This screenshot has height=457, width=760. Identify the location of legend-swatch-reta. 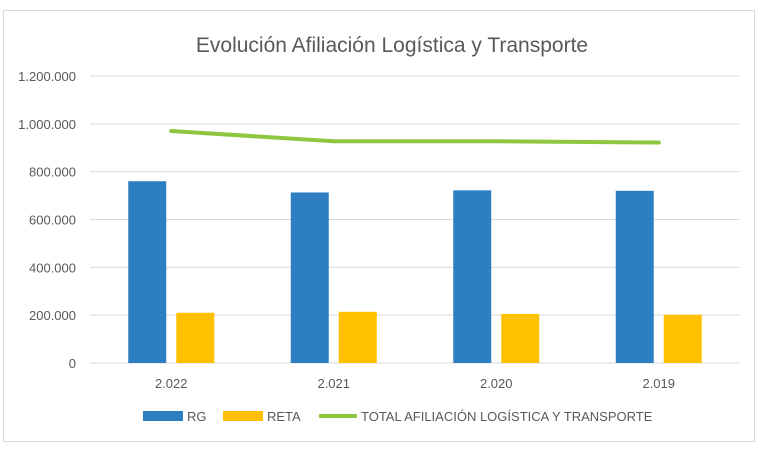
(243, 416).